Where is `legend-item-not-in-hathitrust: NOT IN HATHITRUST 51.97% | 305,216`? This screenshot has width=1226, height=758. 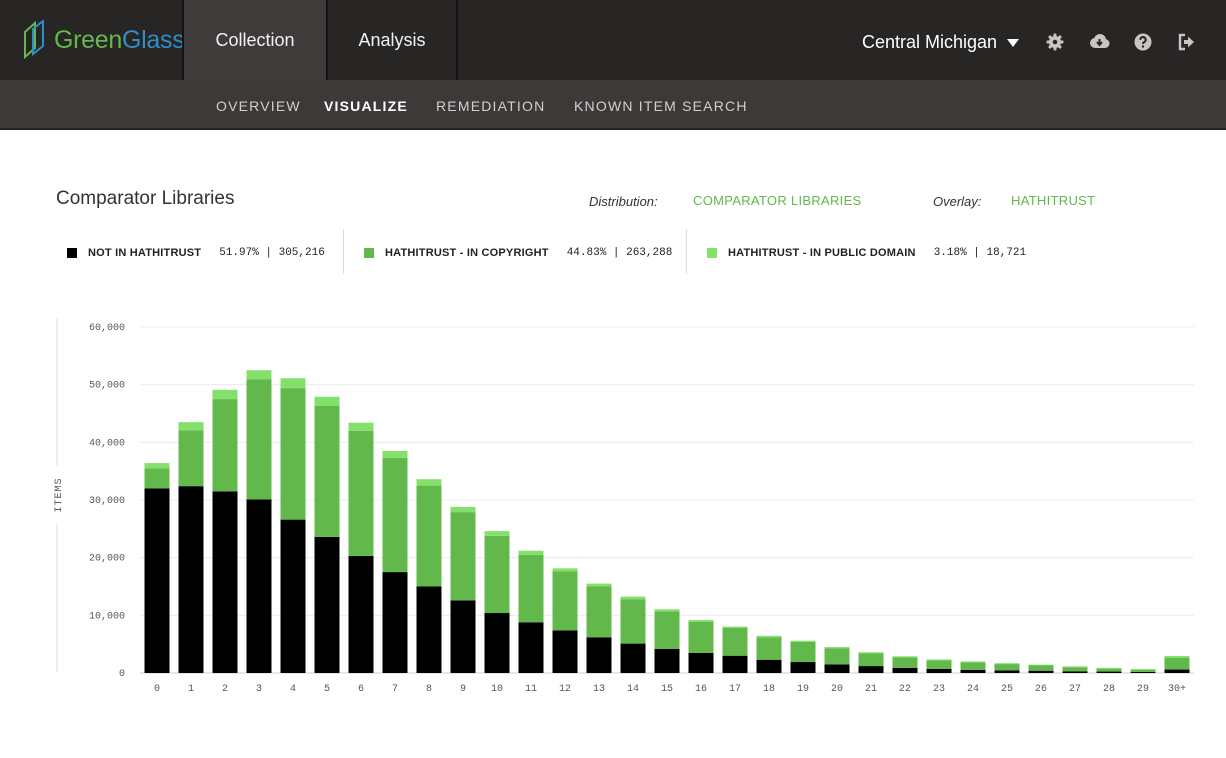 legend-item-not-in-hathitrust: NOT IN HATHITRUST 51.97% | 305,216 is located at coordinates (196, 253).